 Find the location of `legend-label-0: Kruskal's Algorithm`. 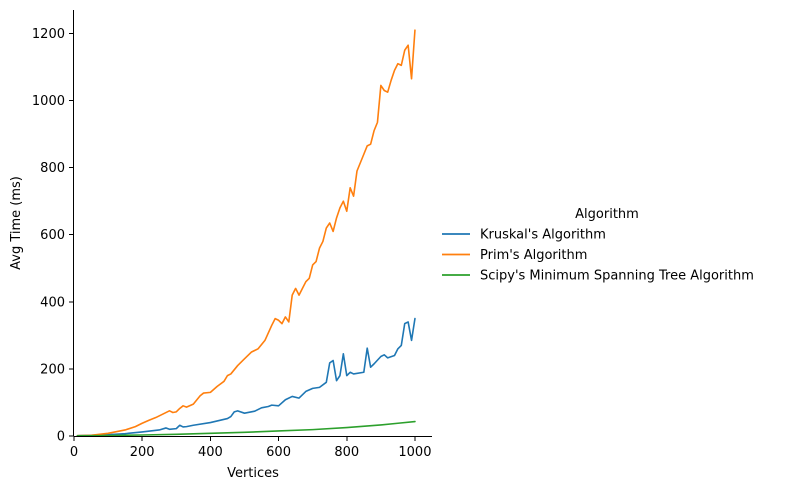

legend-label-0: Kruskal's Algorithm is located at coordinates (543, 235).